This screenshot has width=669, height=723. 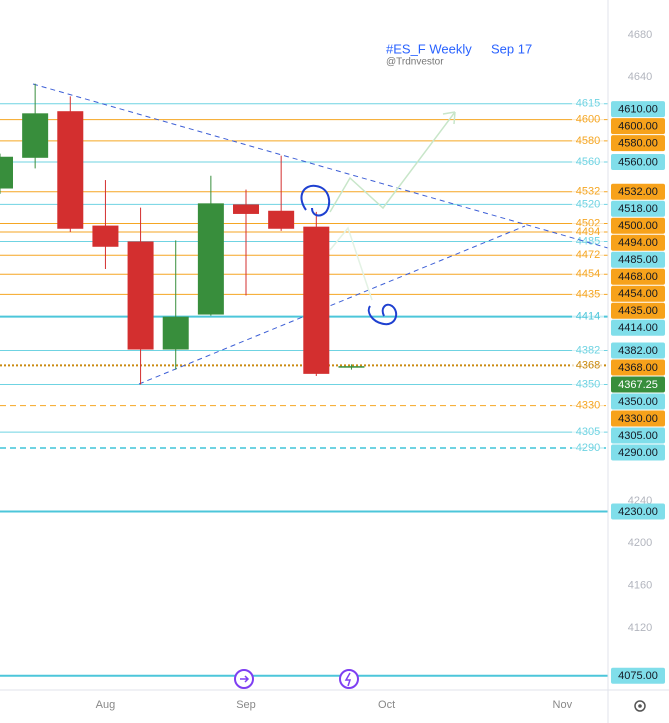 What do you see at coordinates (588, 317) in the screenshot?
I see `level-label: 4414` at bounding box center [588, 317].